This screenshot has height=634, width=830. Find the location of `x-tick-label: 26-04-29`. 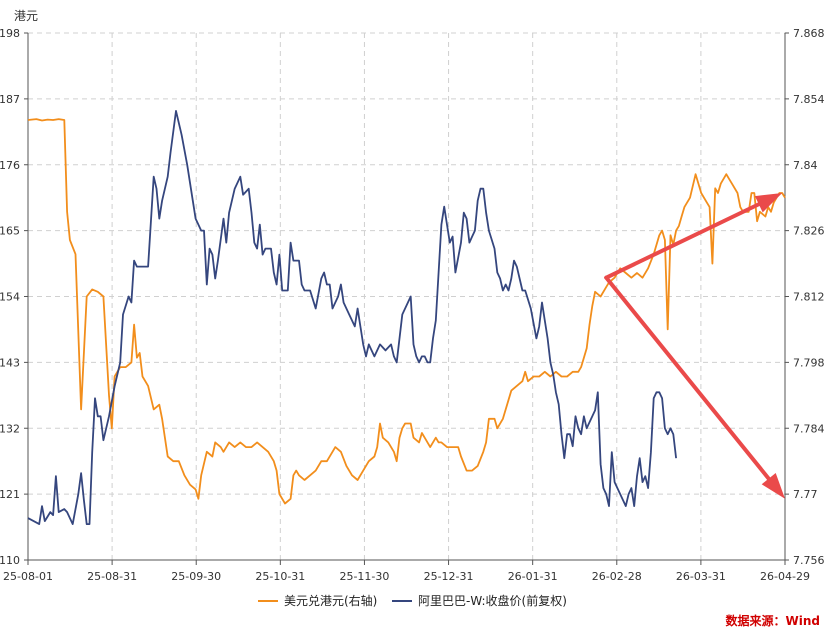

x-tick-label: 26-04-29 is located at coordinates (785, 576).